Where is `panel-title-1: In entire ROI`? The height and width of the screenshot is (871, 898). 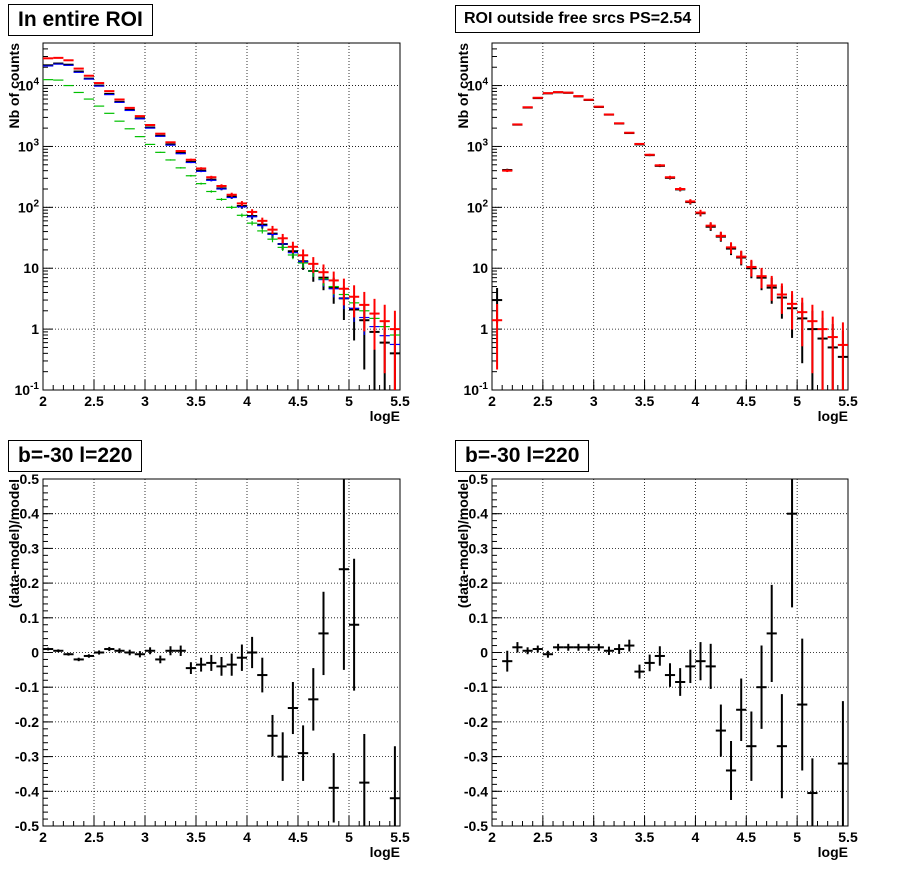 panel-title-1: In entire ROI is located at coordinates (80, 20).